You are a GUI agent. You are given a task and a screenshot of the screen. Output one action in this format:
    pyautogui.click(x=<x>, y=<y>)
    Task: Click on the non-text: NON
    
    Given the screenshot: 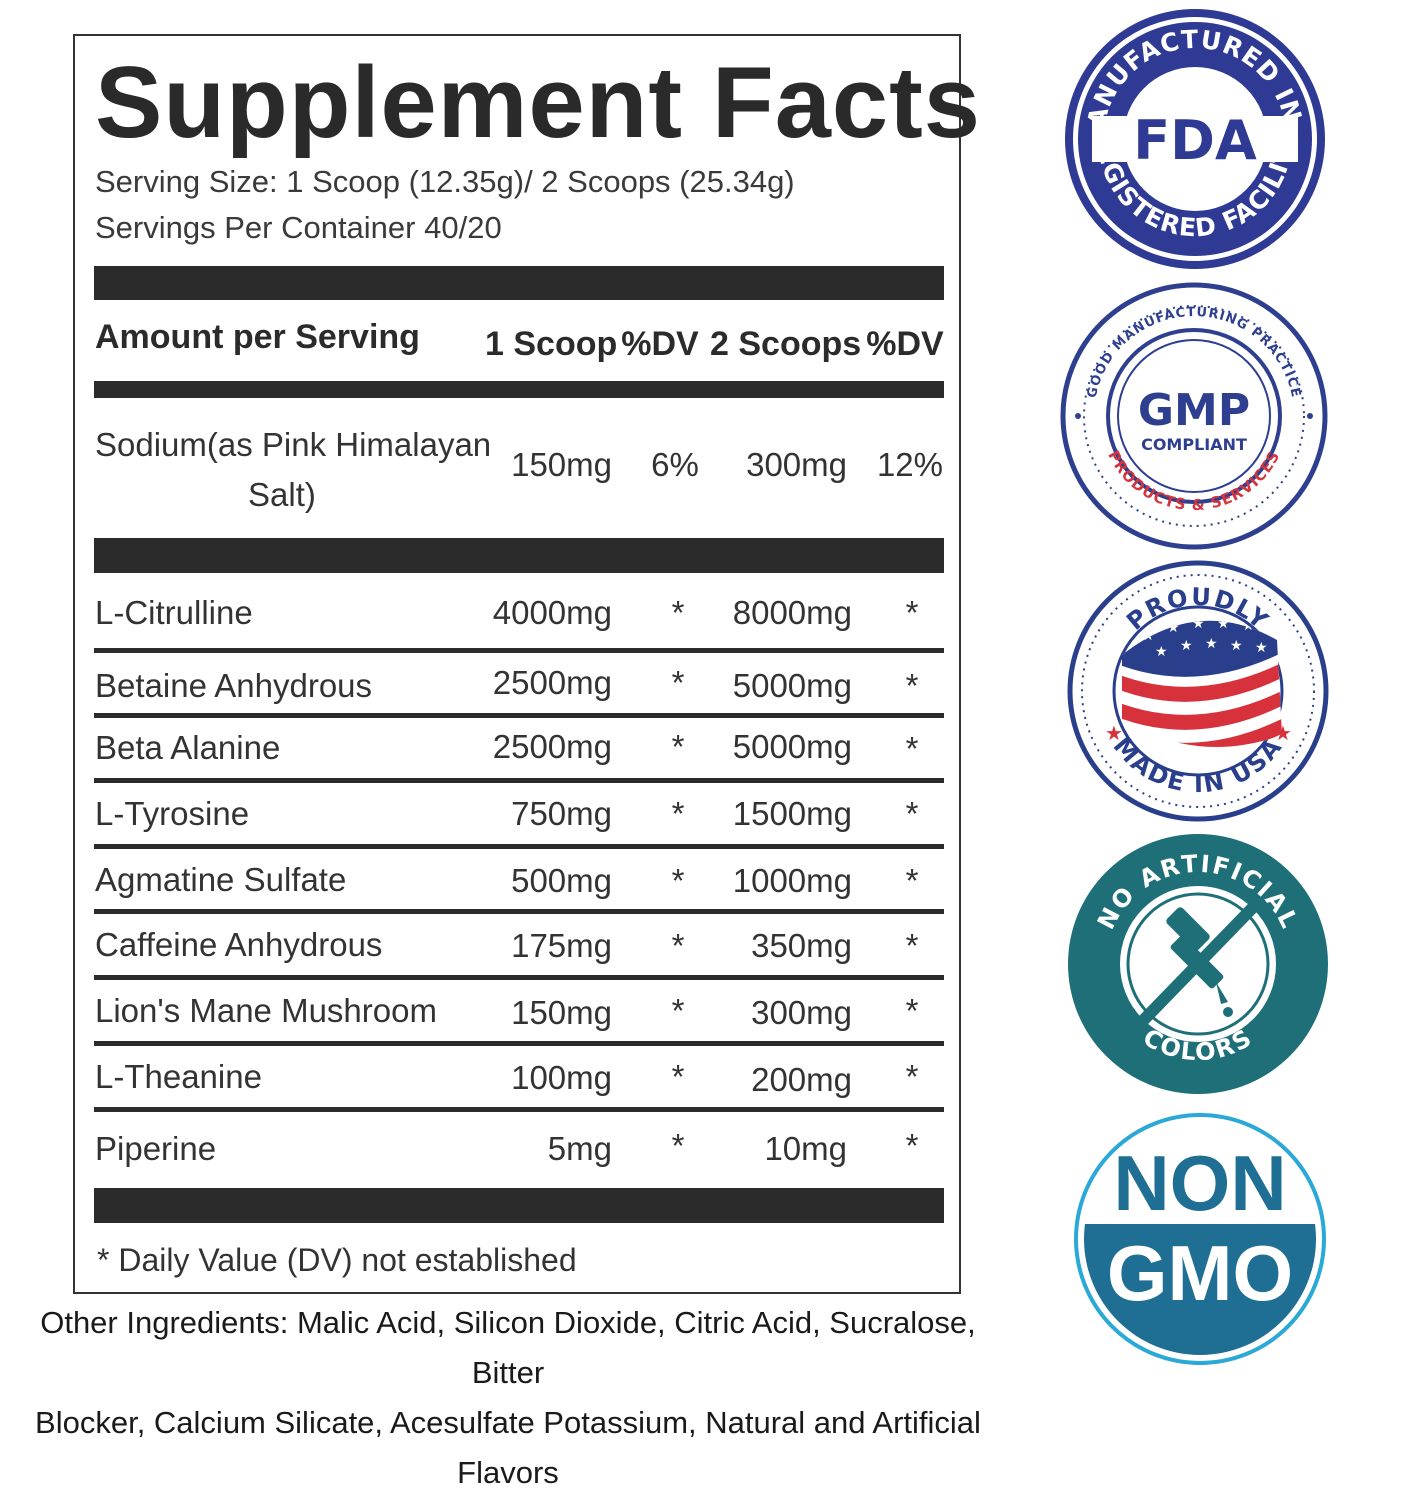 What is the action you would take?
    pyautogui.click(x=1199, y=1183)
    